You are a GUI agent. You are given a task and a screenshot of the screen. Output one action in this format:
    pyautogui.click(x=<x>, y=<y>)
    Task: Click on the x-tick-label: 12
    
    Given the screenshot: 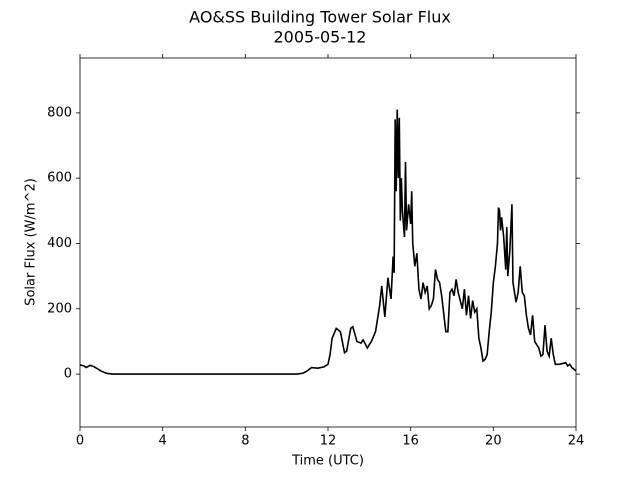 What is the action you would take?
    pyautogui.click(x=328, y=441)
    